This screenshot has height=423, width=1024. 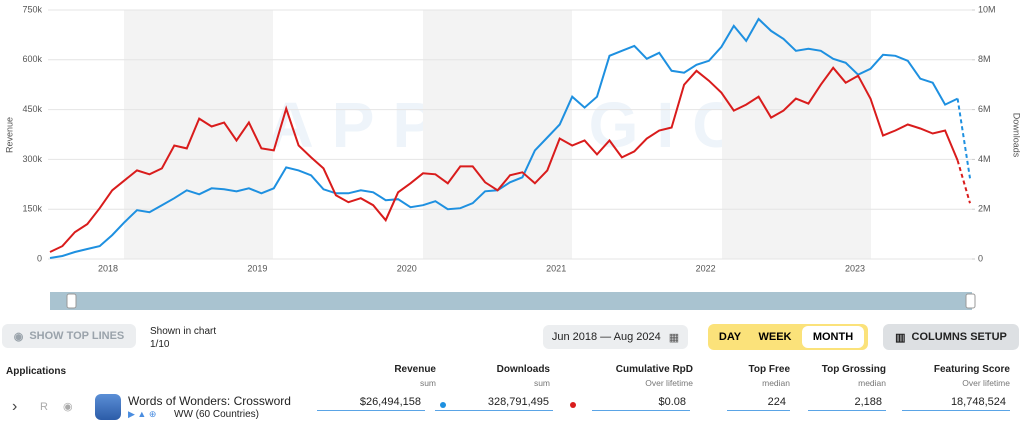 I want to click on rank: R, so click(x=44, y=407).